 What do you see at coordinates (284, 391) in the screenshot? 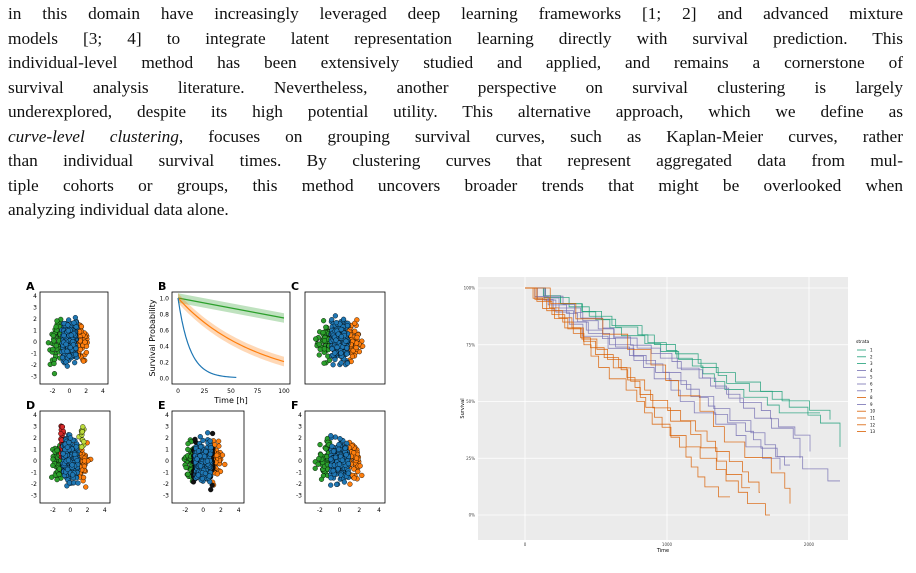
I see `x-tick-label: 100` at bounding box center [284, 391].